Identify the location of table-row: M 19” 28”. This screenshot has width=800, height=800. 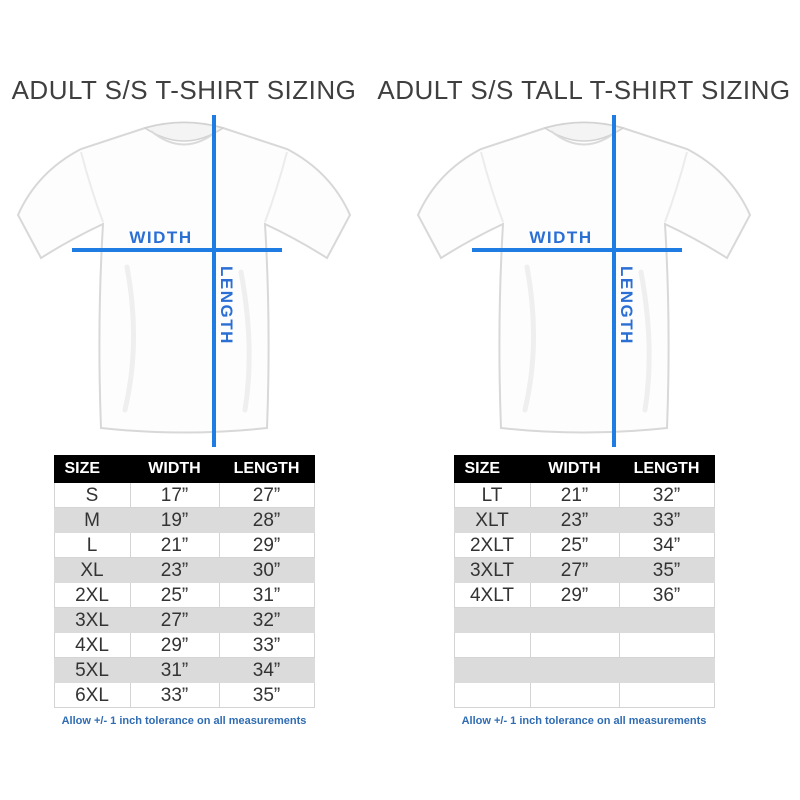
(184, 520).